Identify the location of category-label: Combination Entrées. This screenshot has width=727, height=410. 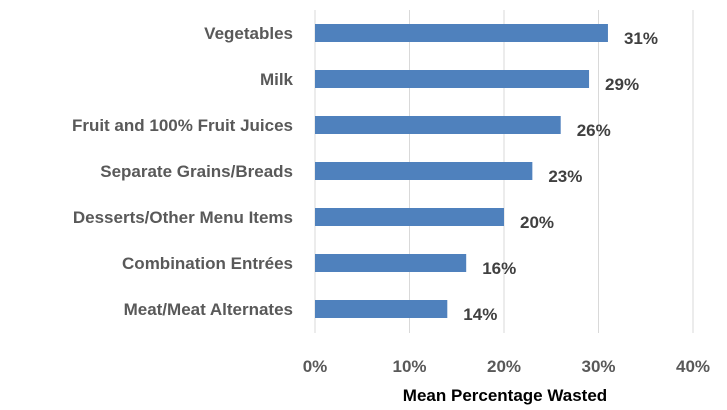
(207, 263).